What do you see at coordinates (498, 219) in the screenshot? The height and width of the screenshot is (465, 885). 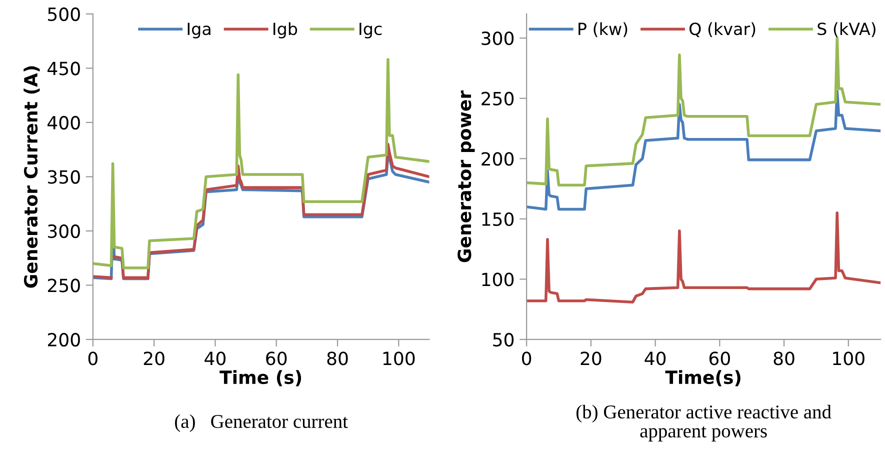 I see `y-tick-label: 150` at bounding box center [498, 219].